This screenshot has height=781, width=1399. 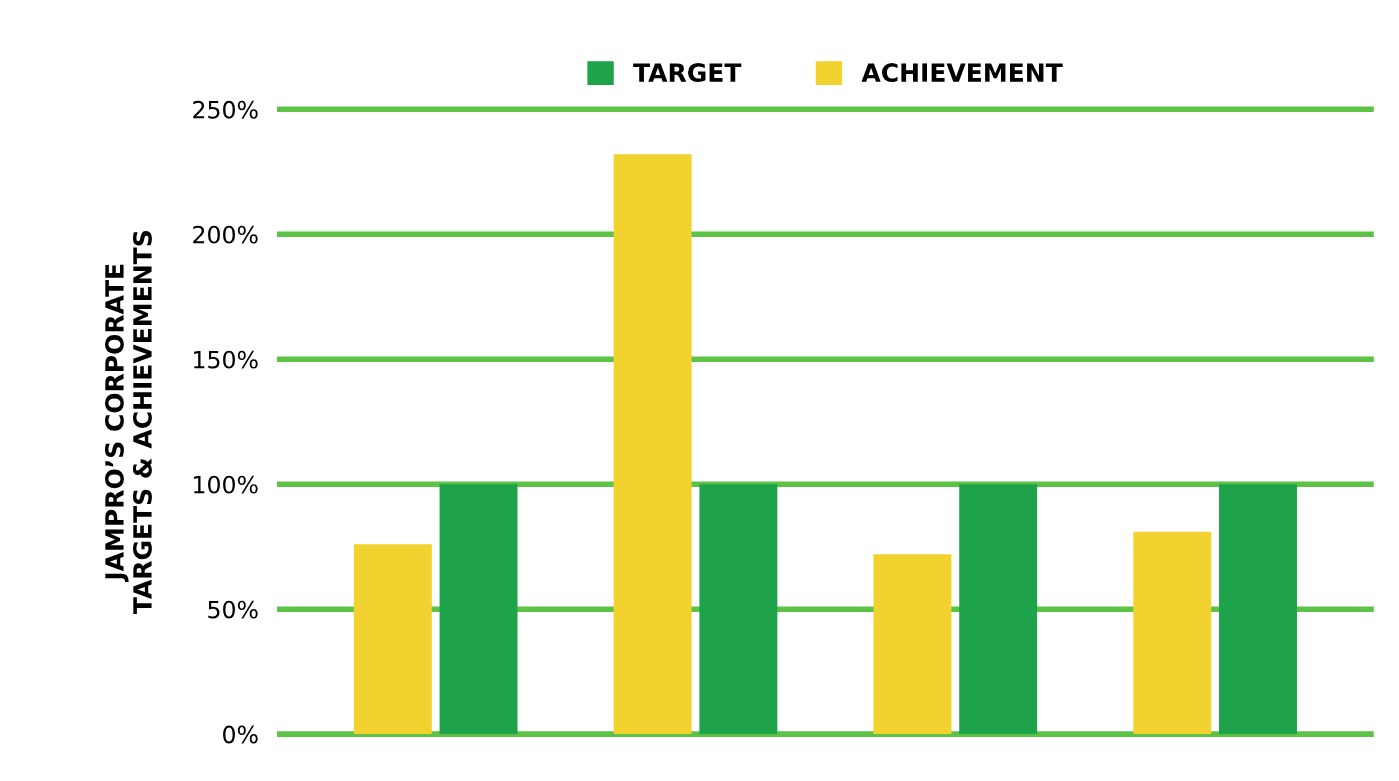 I want to click on y-tick-label: 50%, so click(x=233, y=609).